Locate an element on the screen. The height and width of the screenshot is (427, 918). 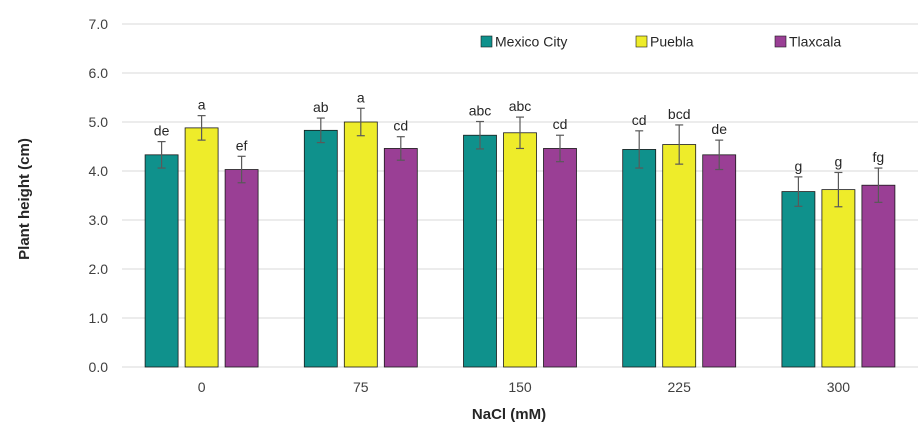
legend-item: Mexico City is located at coordinates (523, 42).